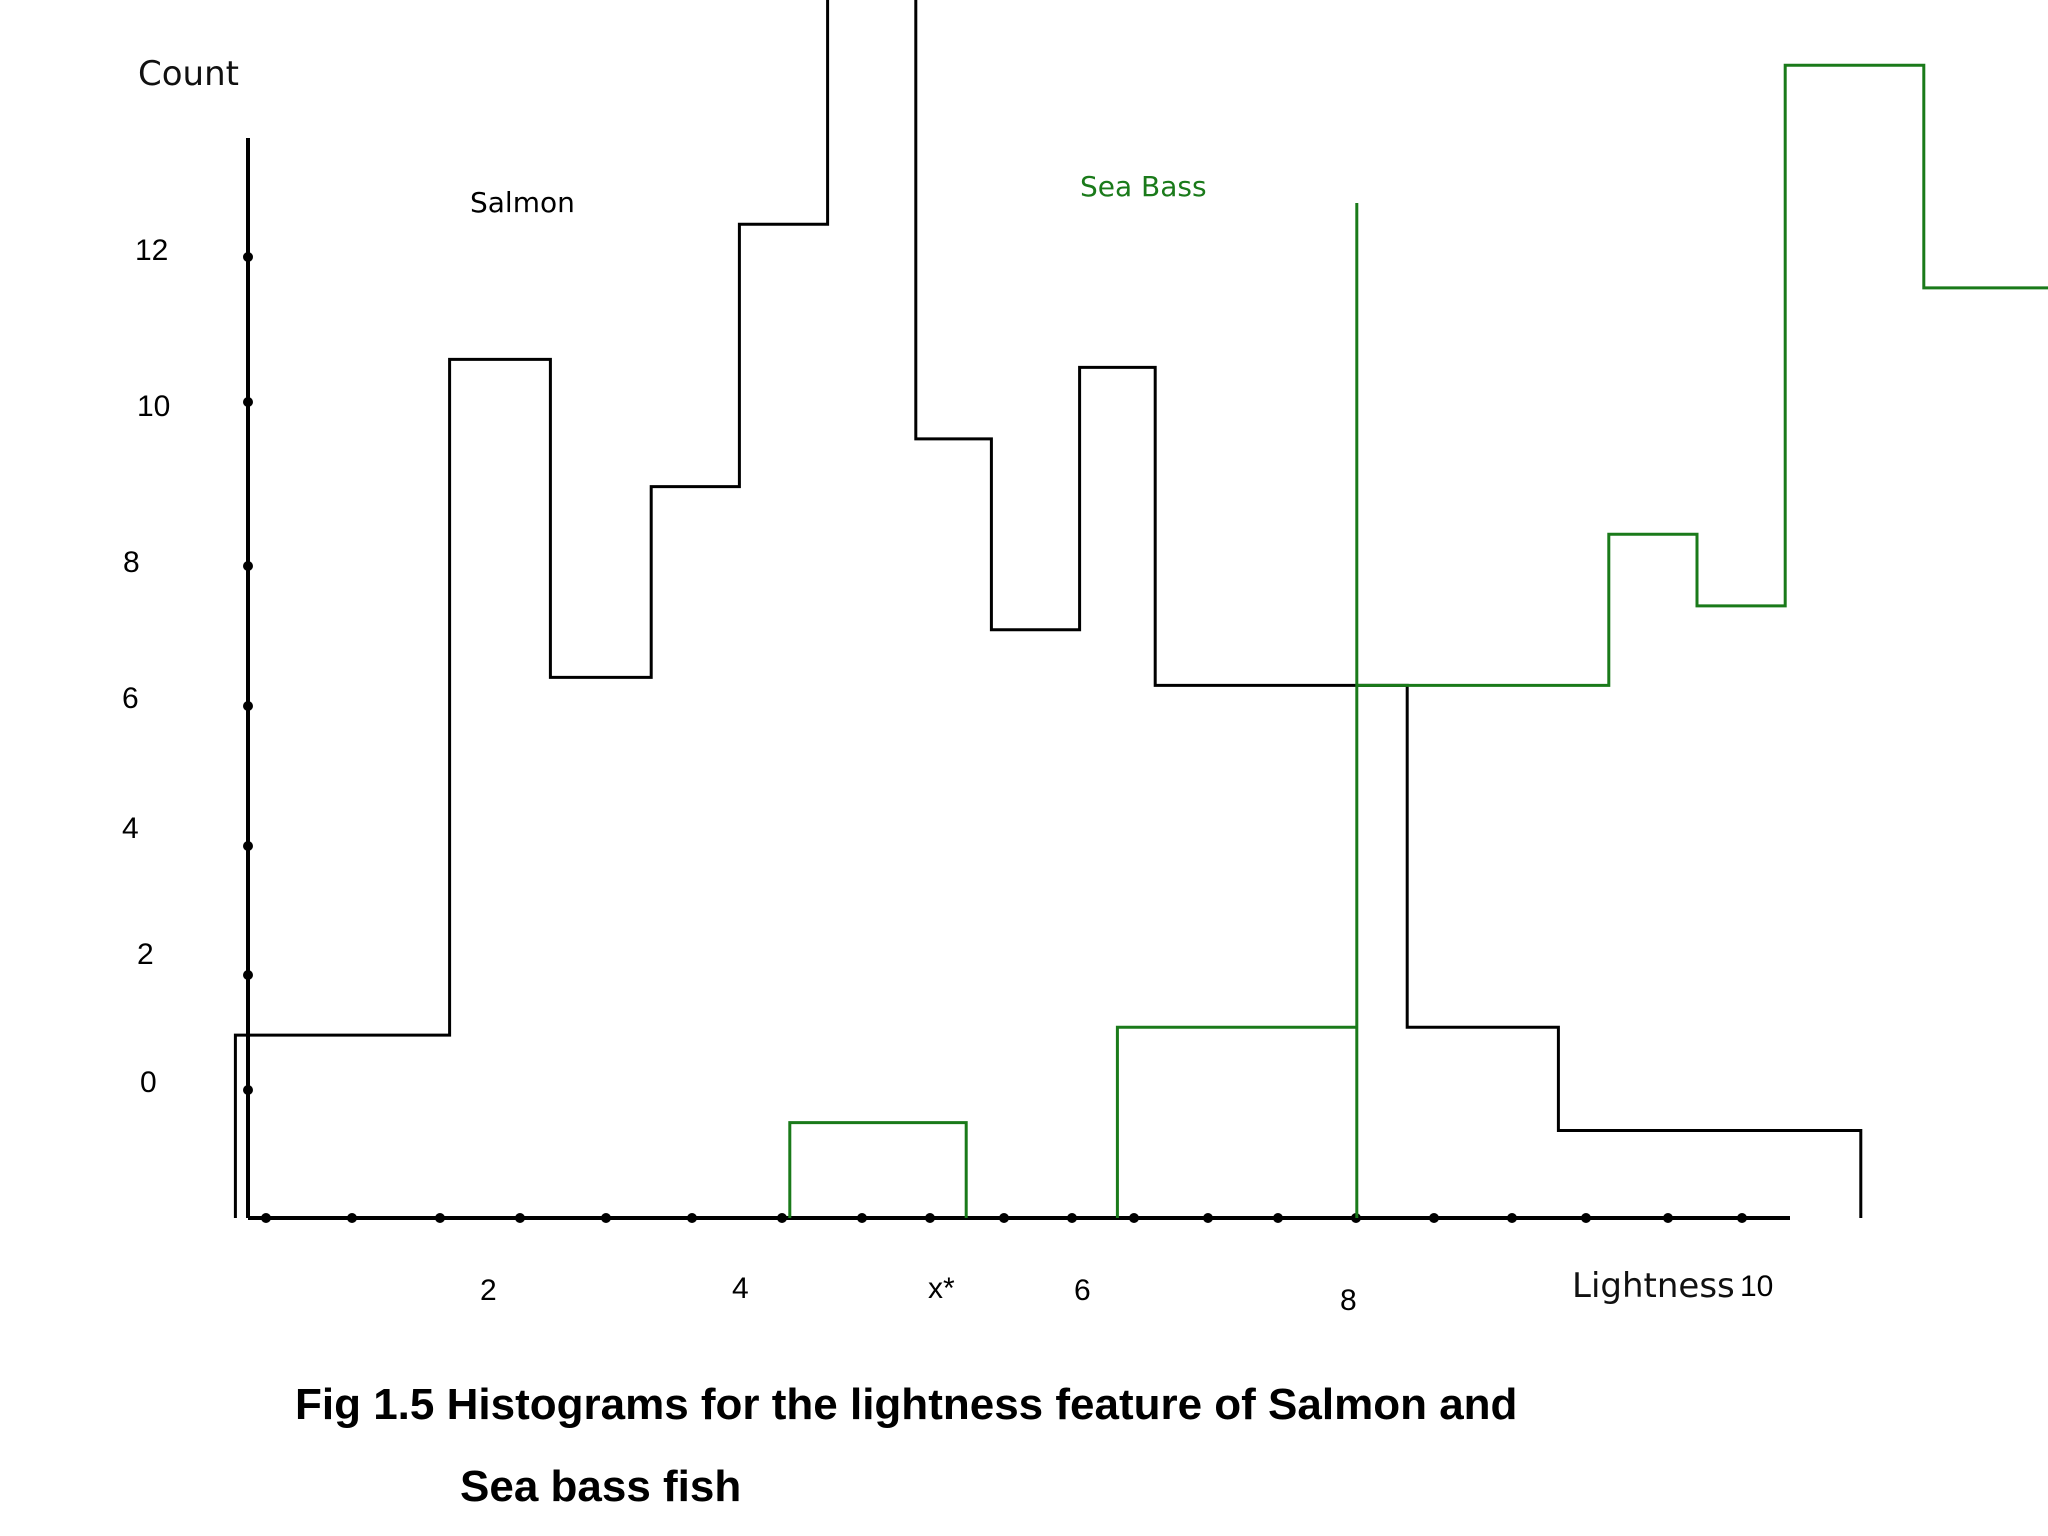 The width and height of the screenshot is (2048, 1536). I want to click on y-tick-label-0: 0, so click(148, 1082).